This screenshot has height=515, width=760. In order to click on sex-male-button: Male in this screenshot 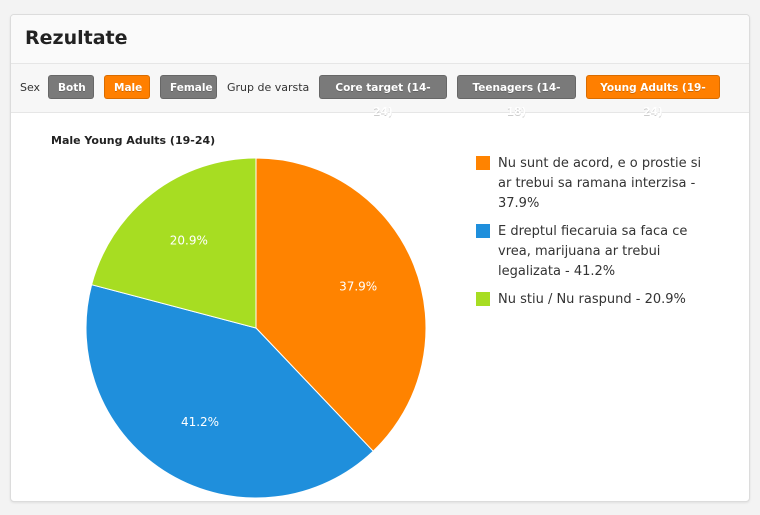, I will do `click(127, 87)`.